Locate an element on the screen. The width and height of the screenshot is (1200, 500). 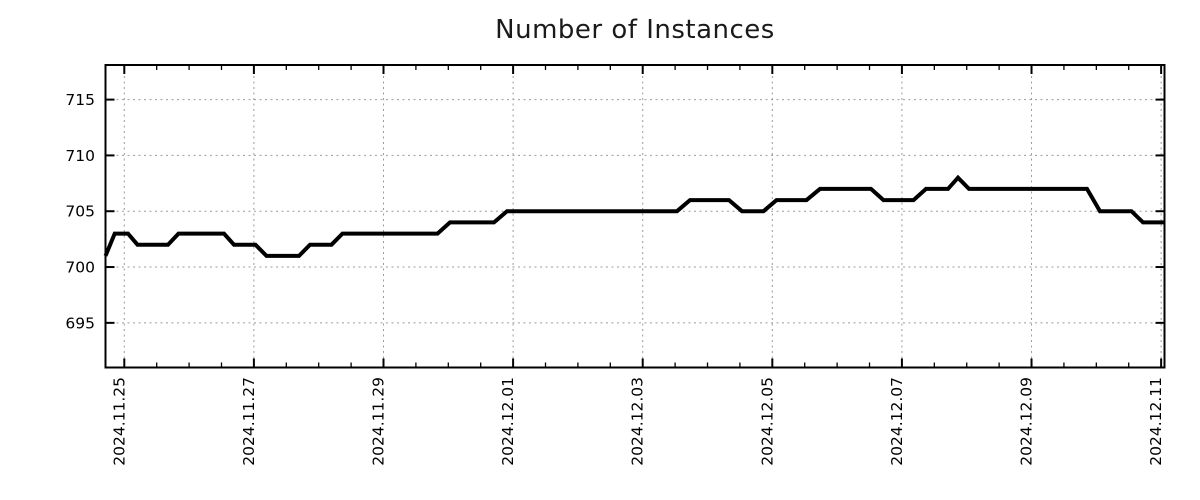
y-tick-label: 715 is located at coordinates (80, 100).